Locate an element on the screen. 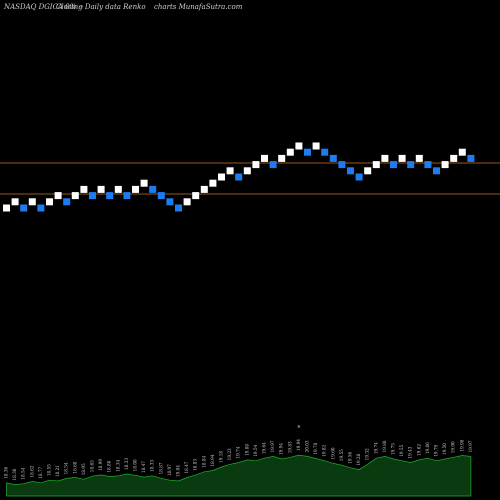  close-price-label: 18.62 is located at coordinates (31, 471).